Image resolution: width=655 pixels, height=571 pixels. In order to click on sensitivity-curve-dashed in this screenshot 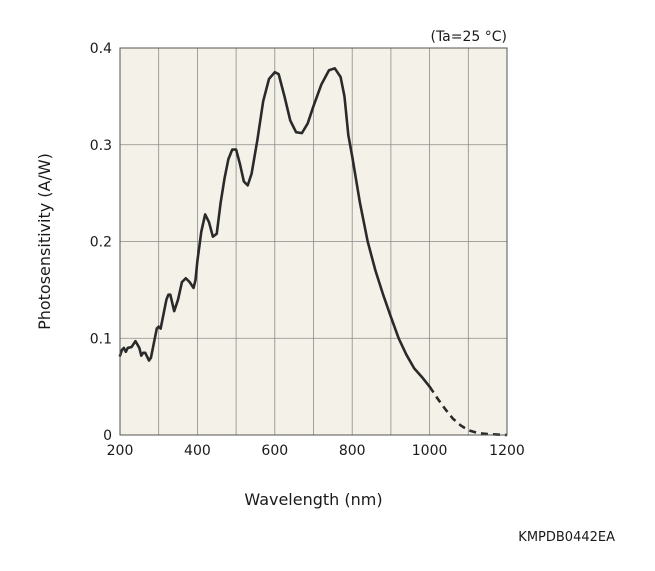, I will do `click(468, 411)`.